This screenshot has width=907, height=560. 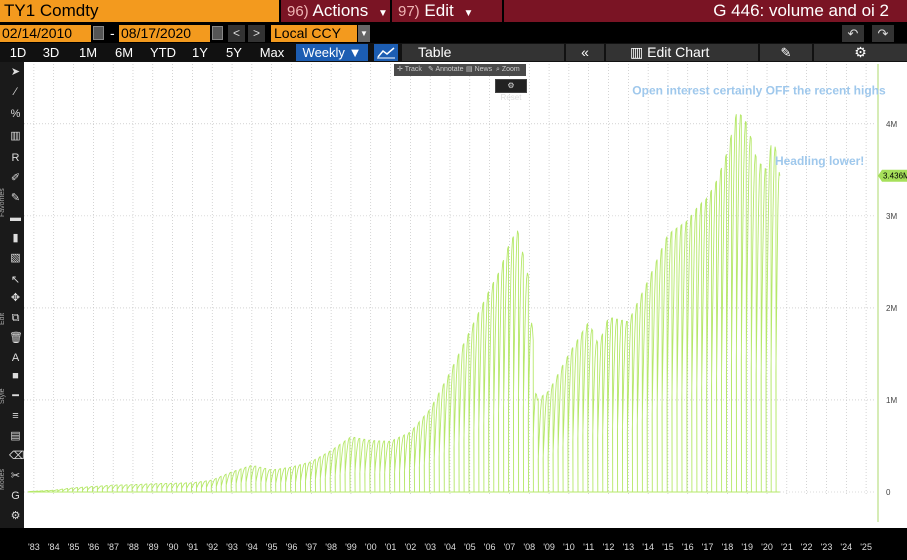 What do you see at coordinates (860, 52) in the screenshot?
I see `gear-icon: ⚙` at bounding box center [860, 52].